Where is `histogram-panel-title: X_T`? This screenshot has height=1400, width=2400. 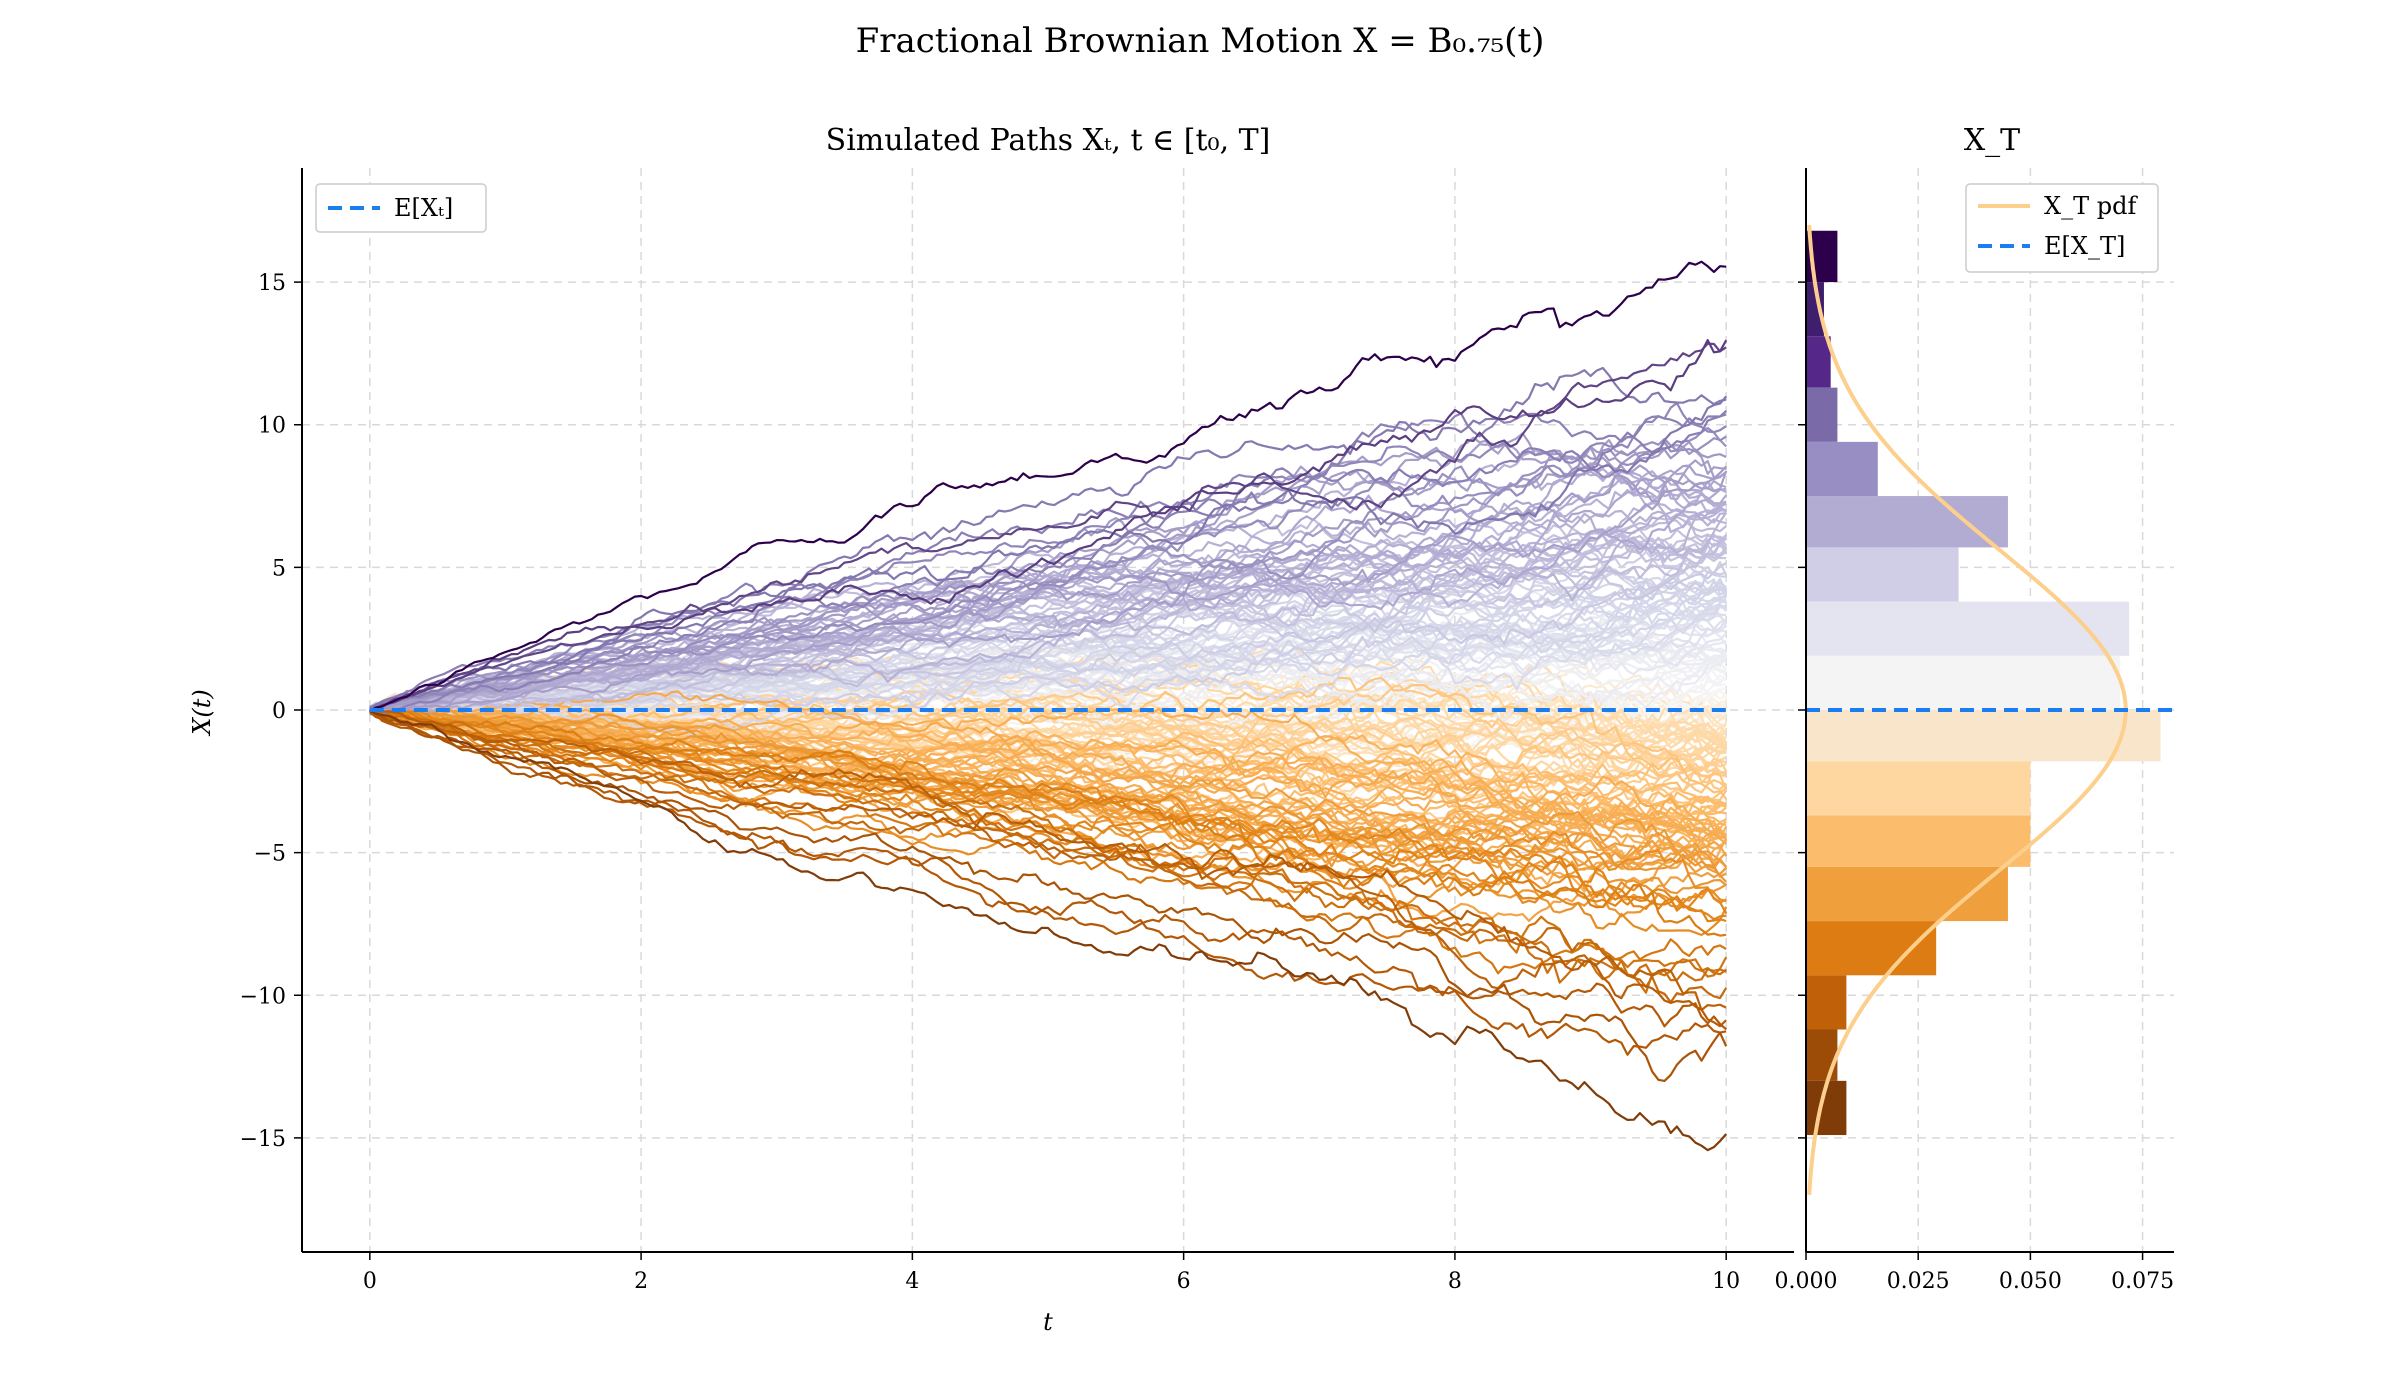
histogram-panel-title: X_T is located at coordinates (1992, 140).